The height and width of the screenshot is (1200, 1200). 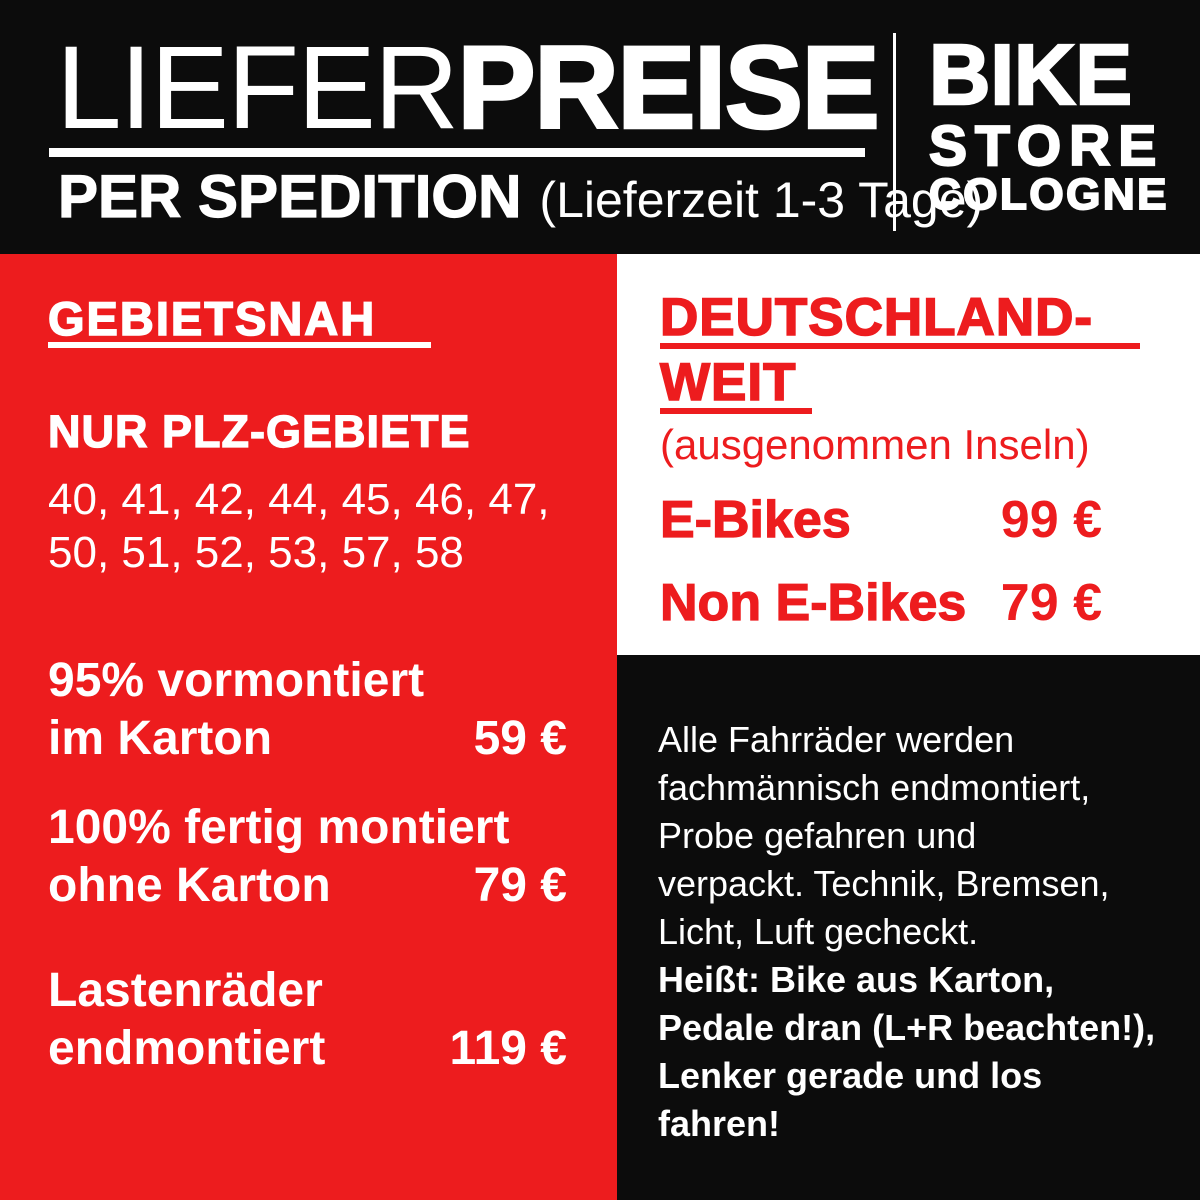 I want to click on price-row-non-ebikes: Non E-Bikes 79 €, so click(x=880, y=603).